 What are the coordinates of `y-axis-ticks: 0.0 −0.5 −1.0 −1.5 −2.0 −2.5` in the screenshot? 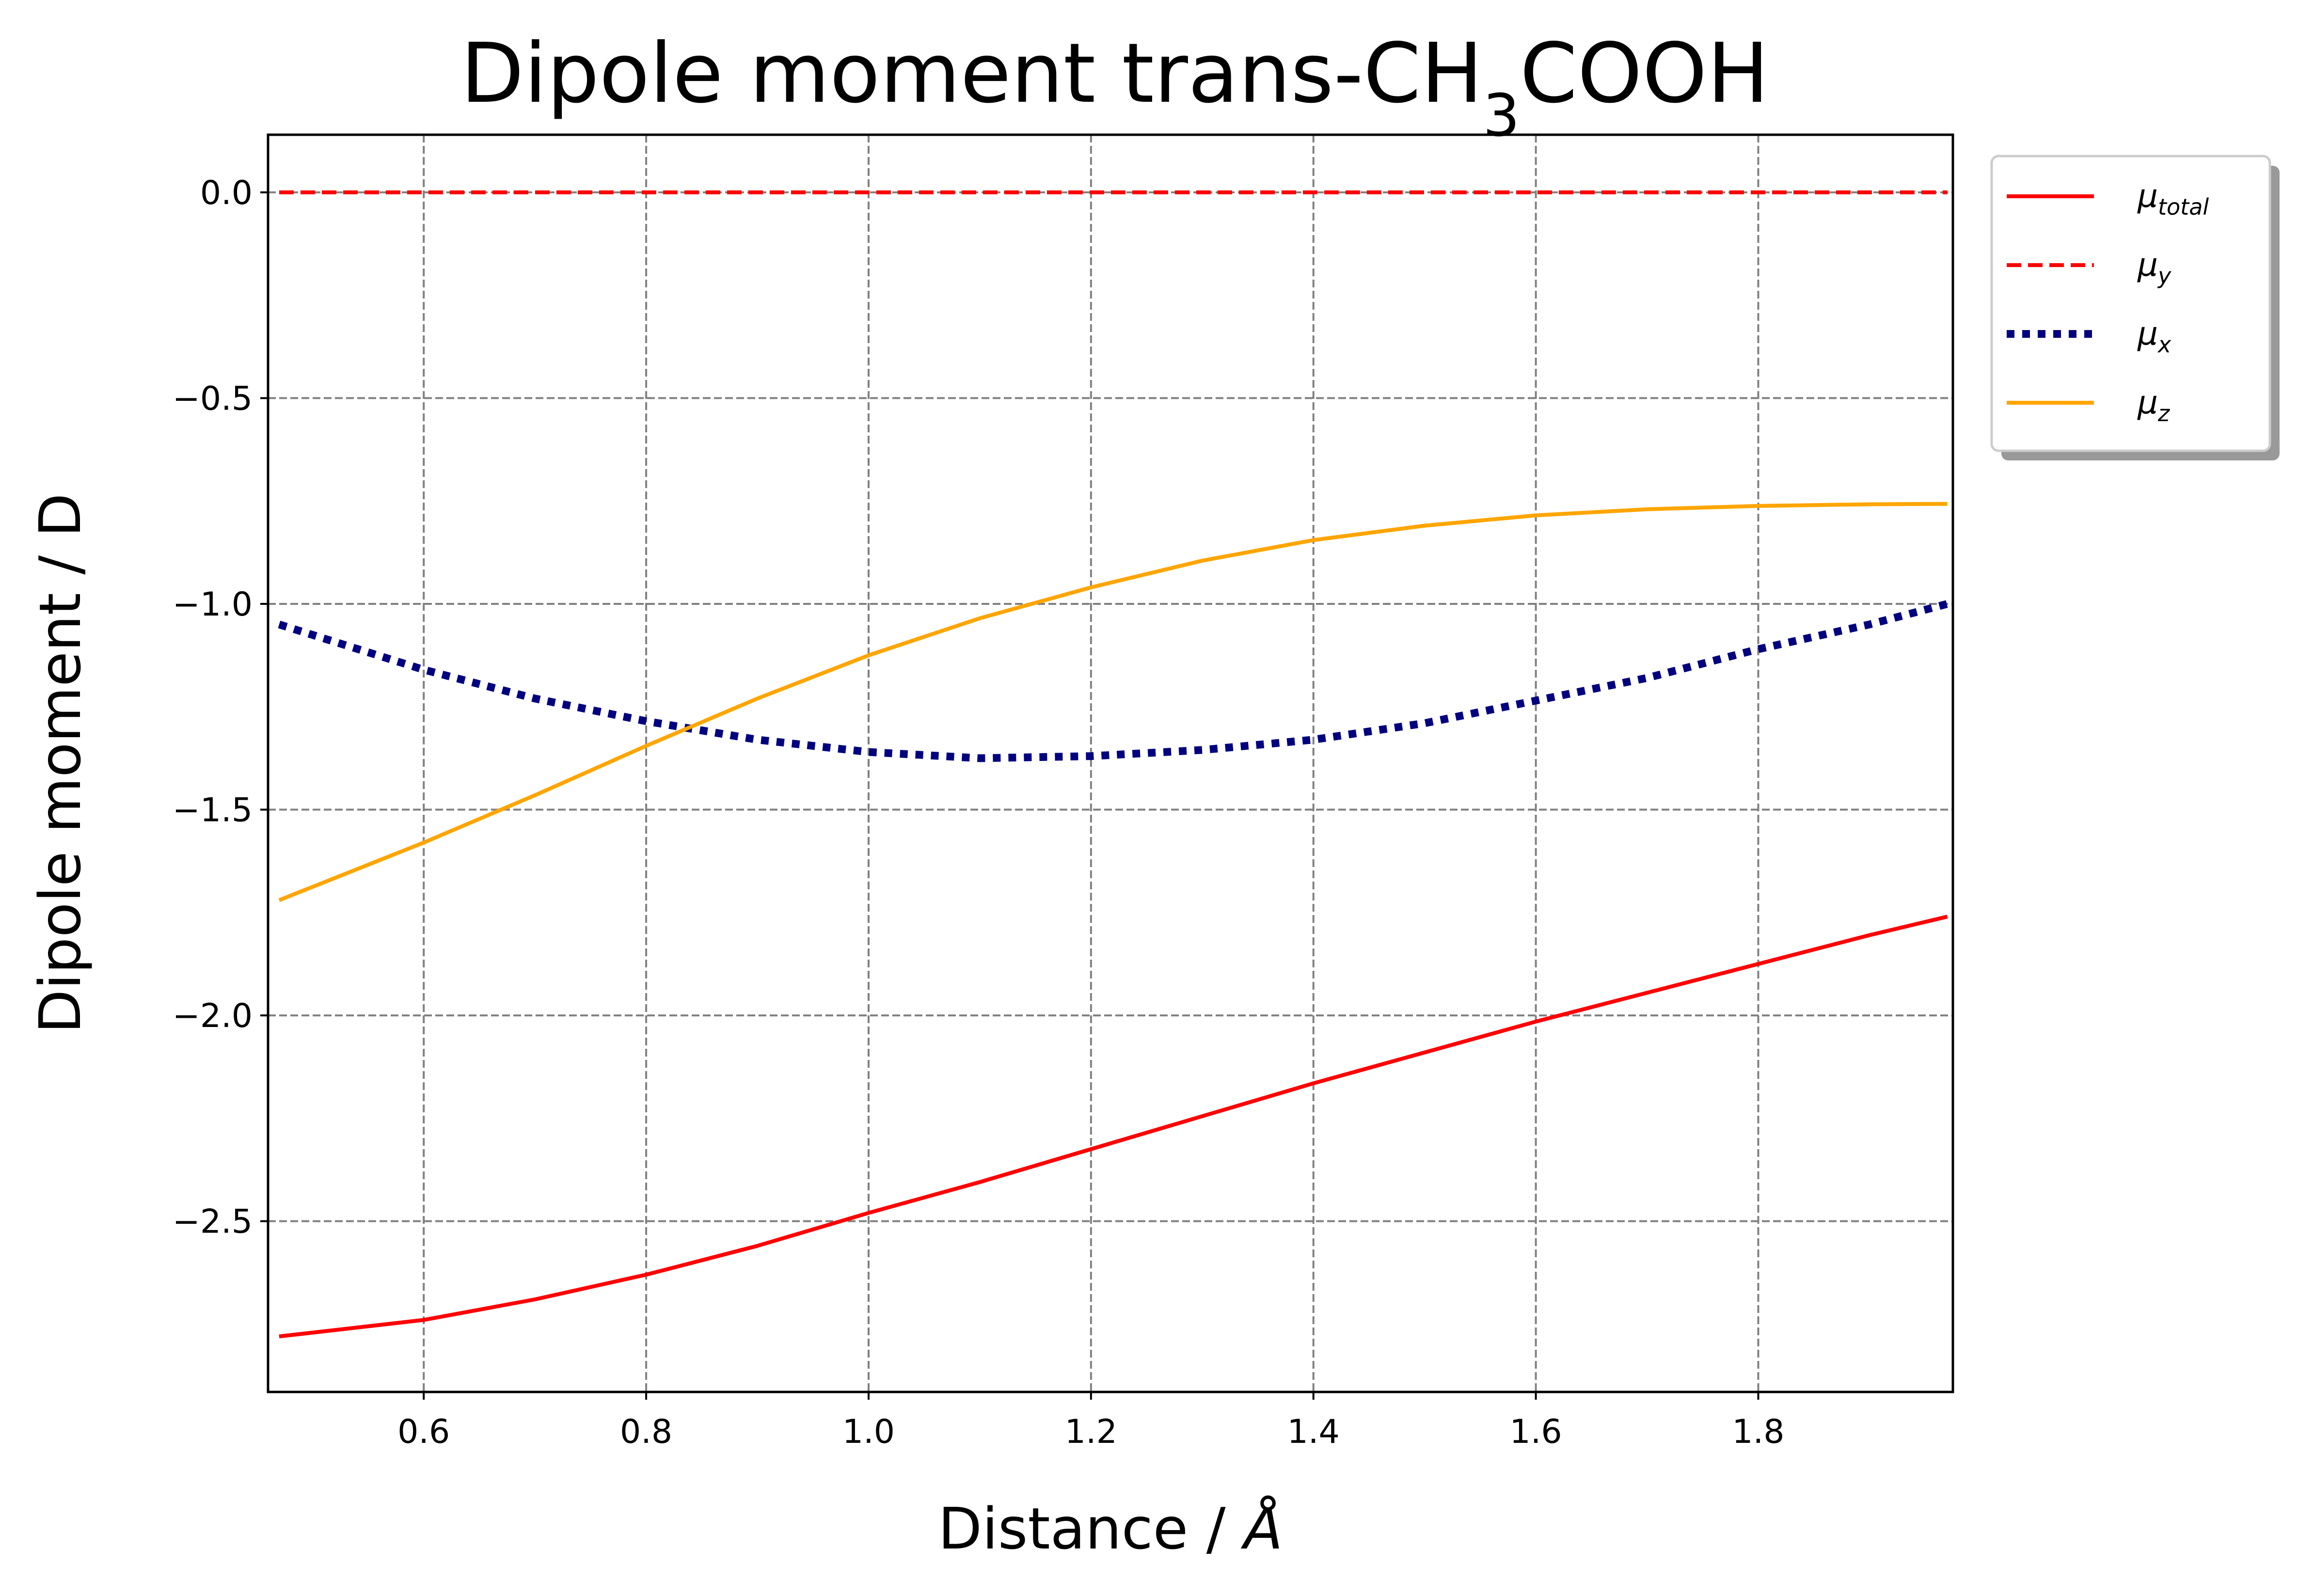 It's located at (220, 708).